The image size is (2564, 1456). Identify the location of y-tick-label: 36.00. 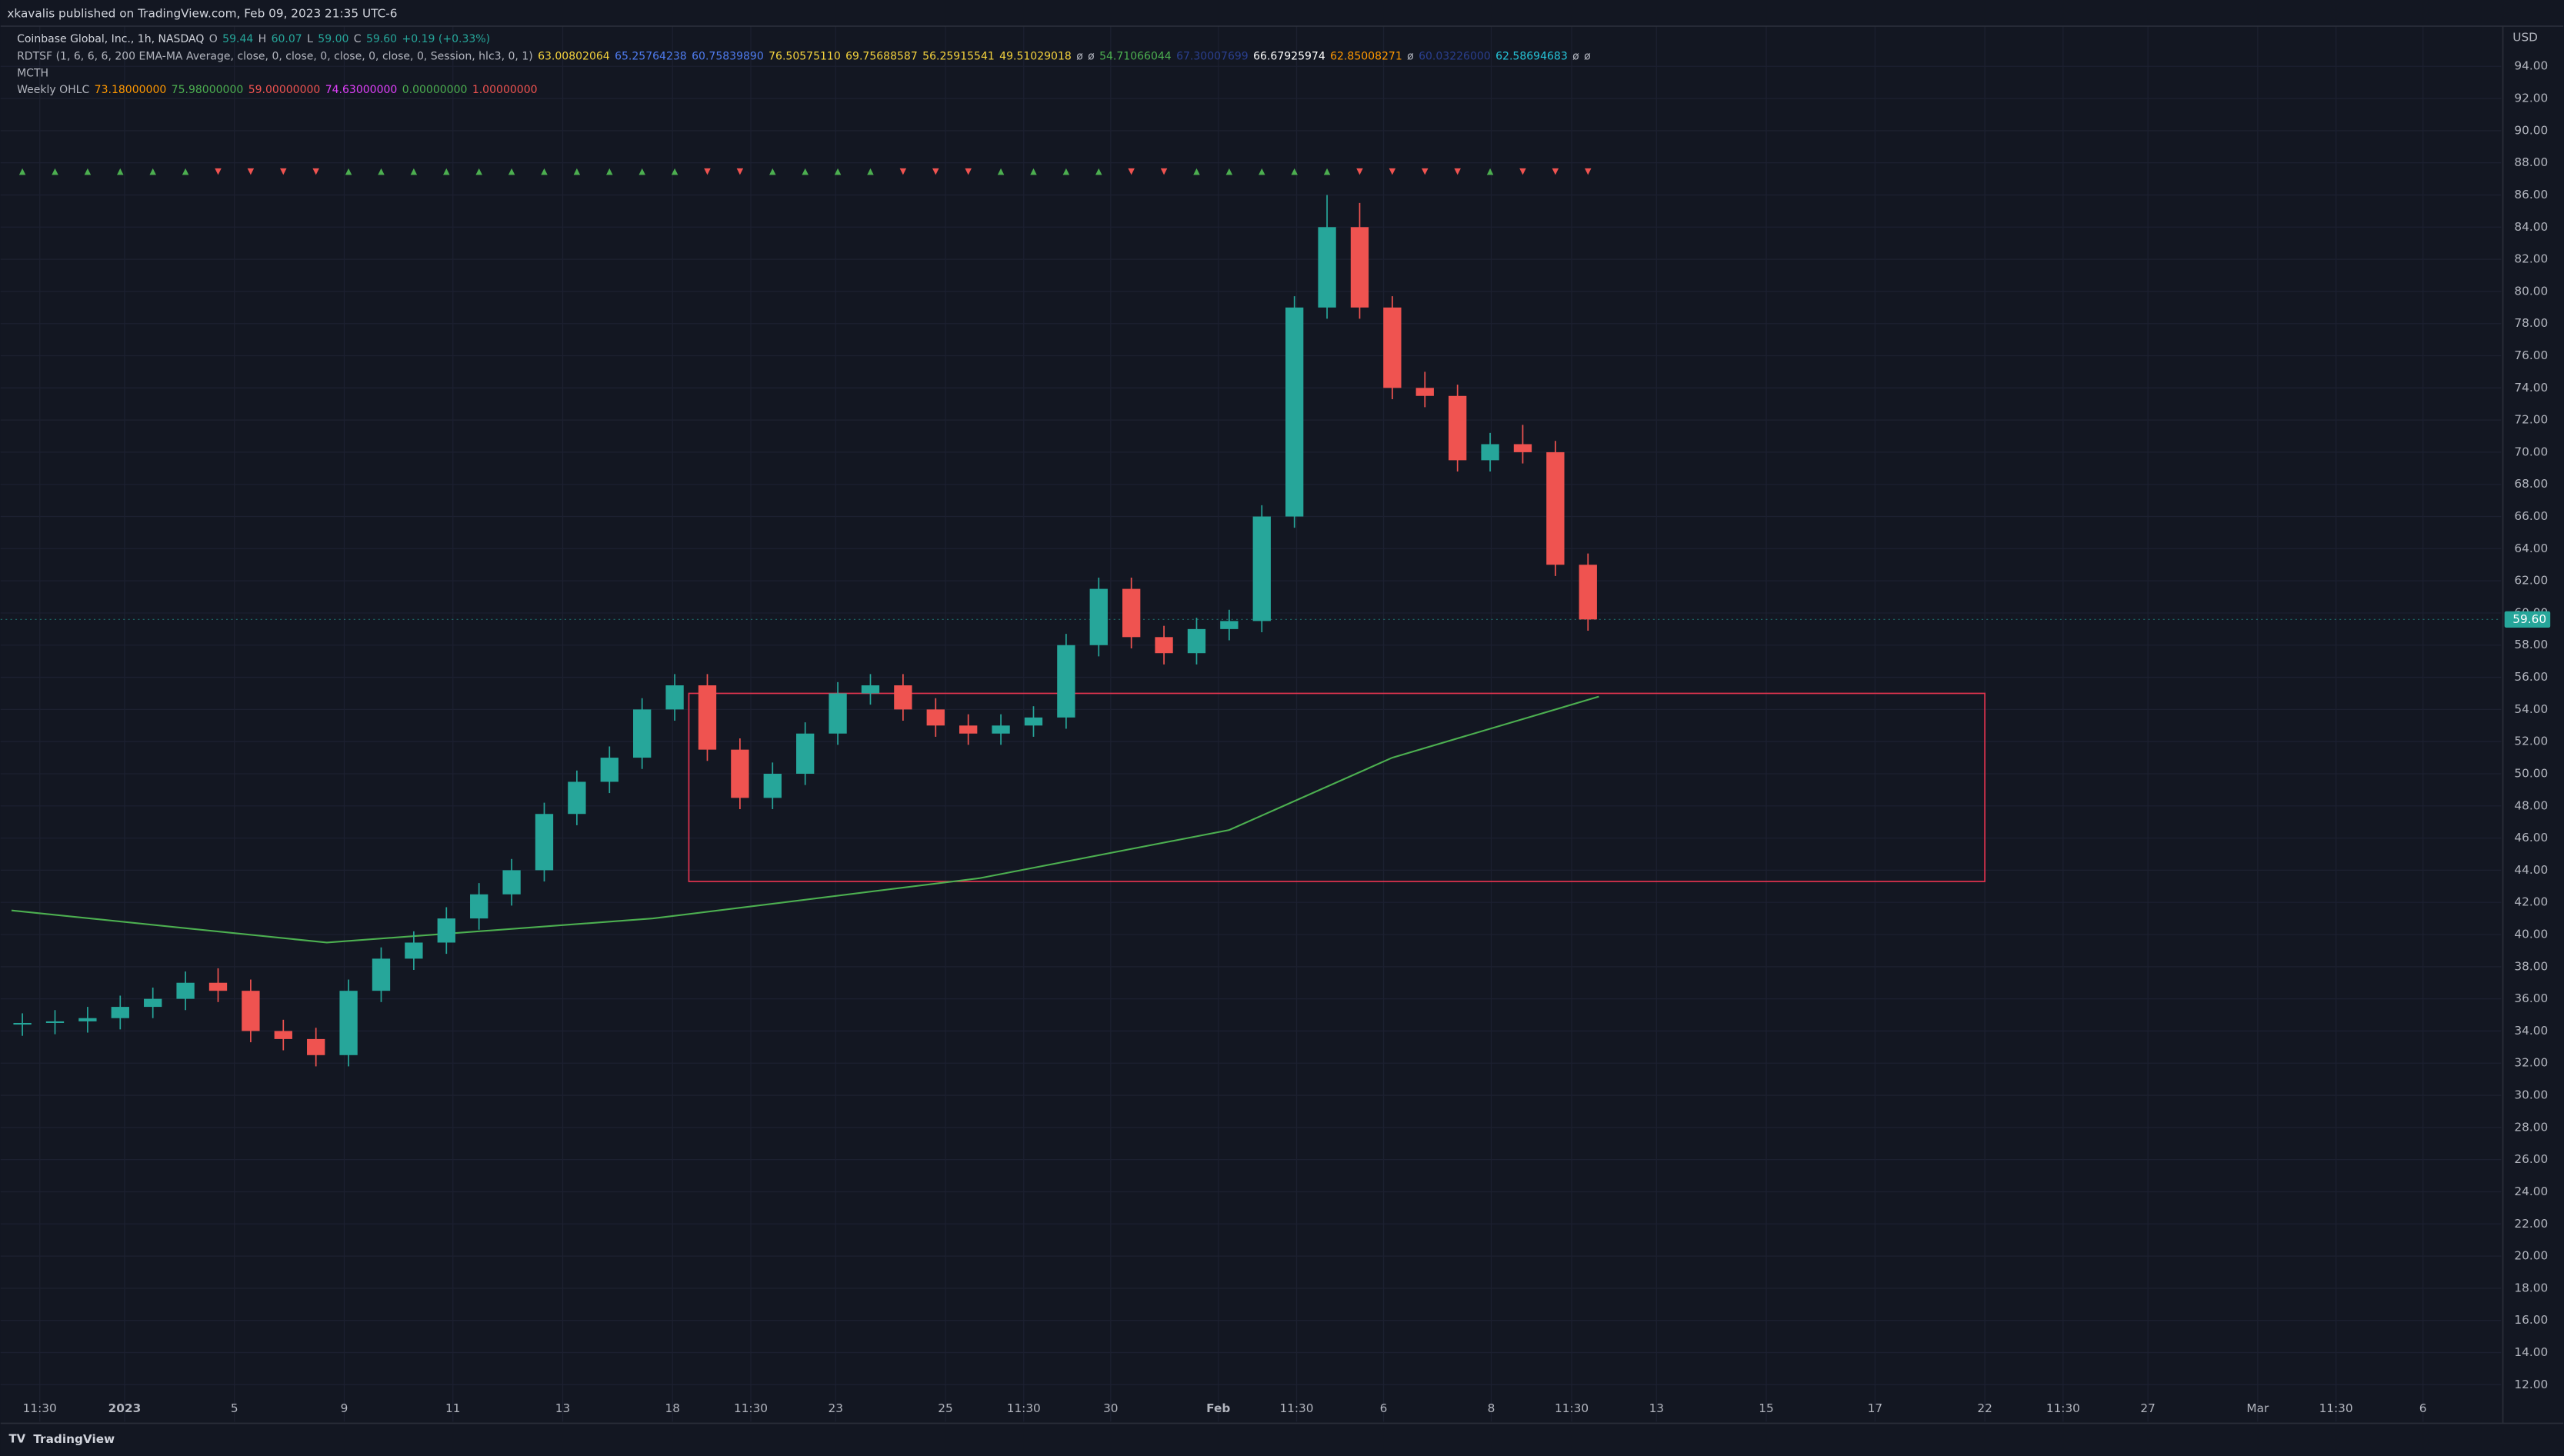
(2531, 998).